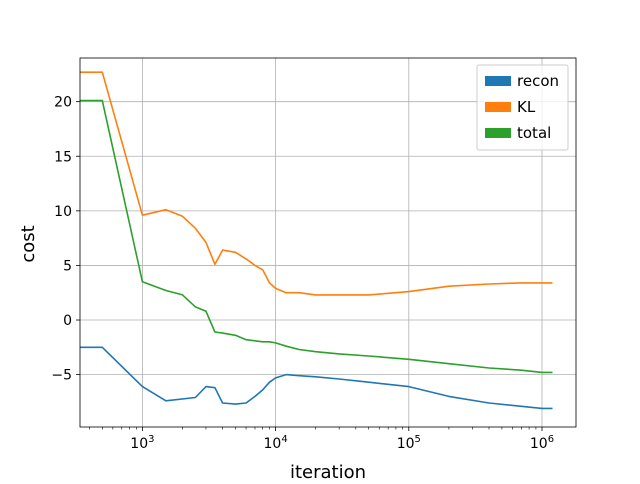 The image size is (640, 484). What do you see at coordinates (551, 439) in the screenshot?
I see `x-tick-exponent: 6` at bounding box center [551, 439].